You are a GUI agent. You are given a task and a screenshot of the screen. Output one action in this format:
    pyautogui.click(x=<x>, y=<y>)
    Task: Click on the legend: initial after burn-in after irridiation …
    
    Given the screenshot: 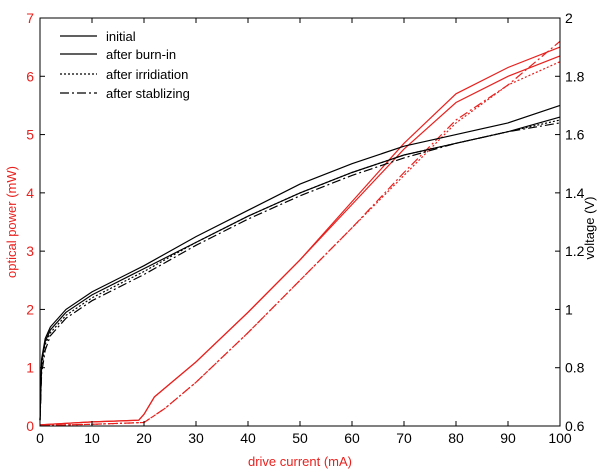 What is the action you would take?
    pyautogui.click(x=125, y=65)
    